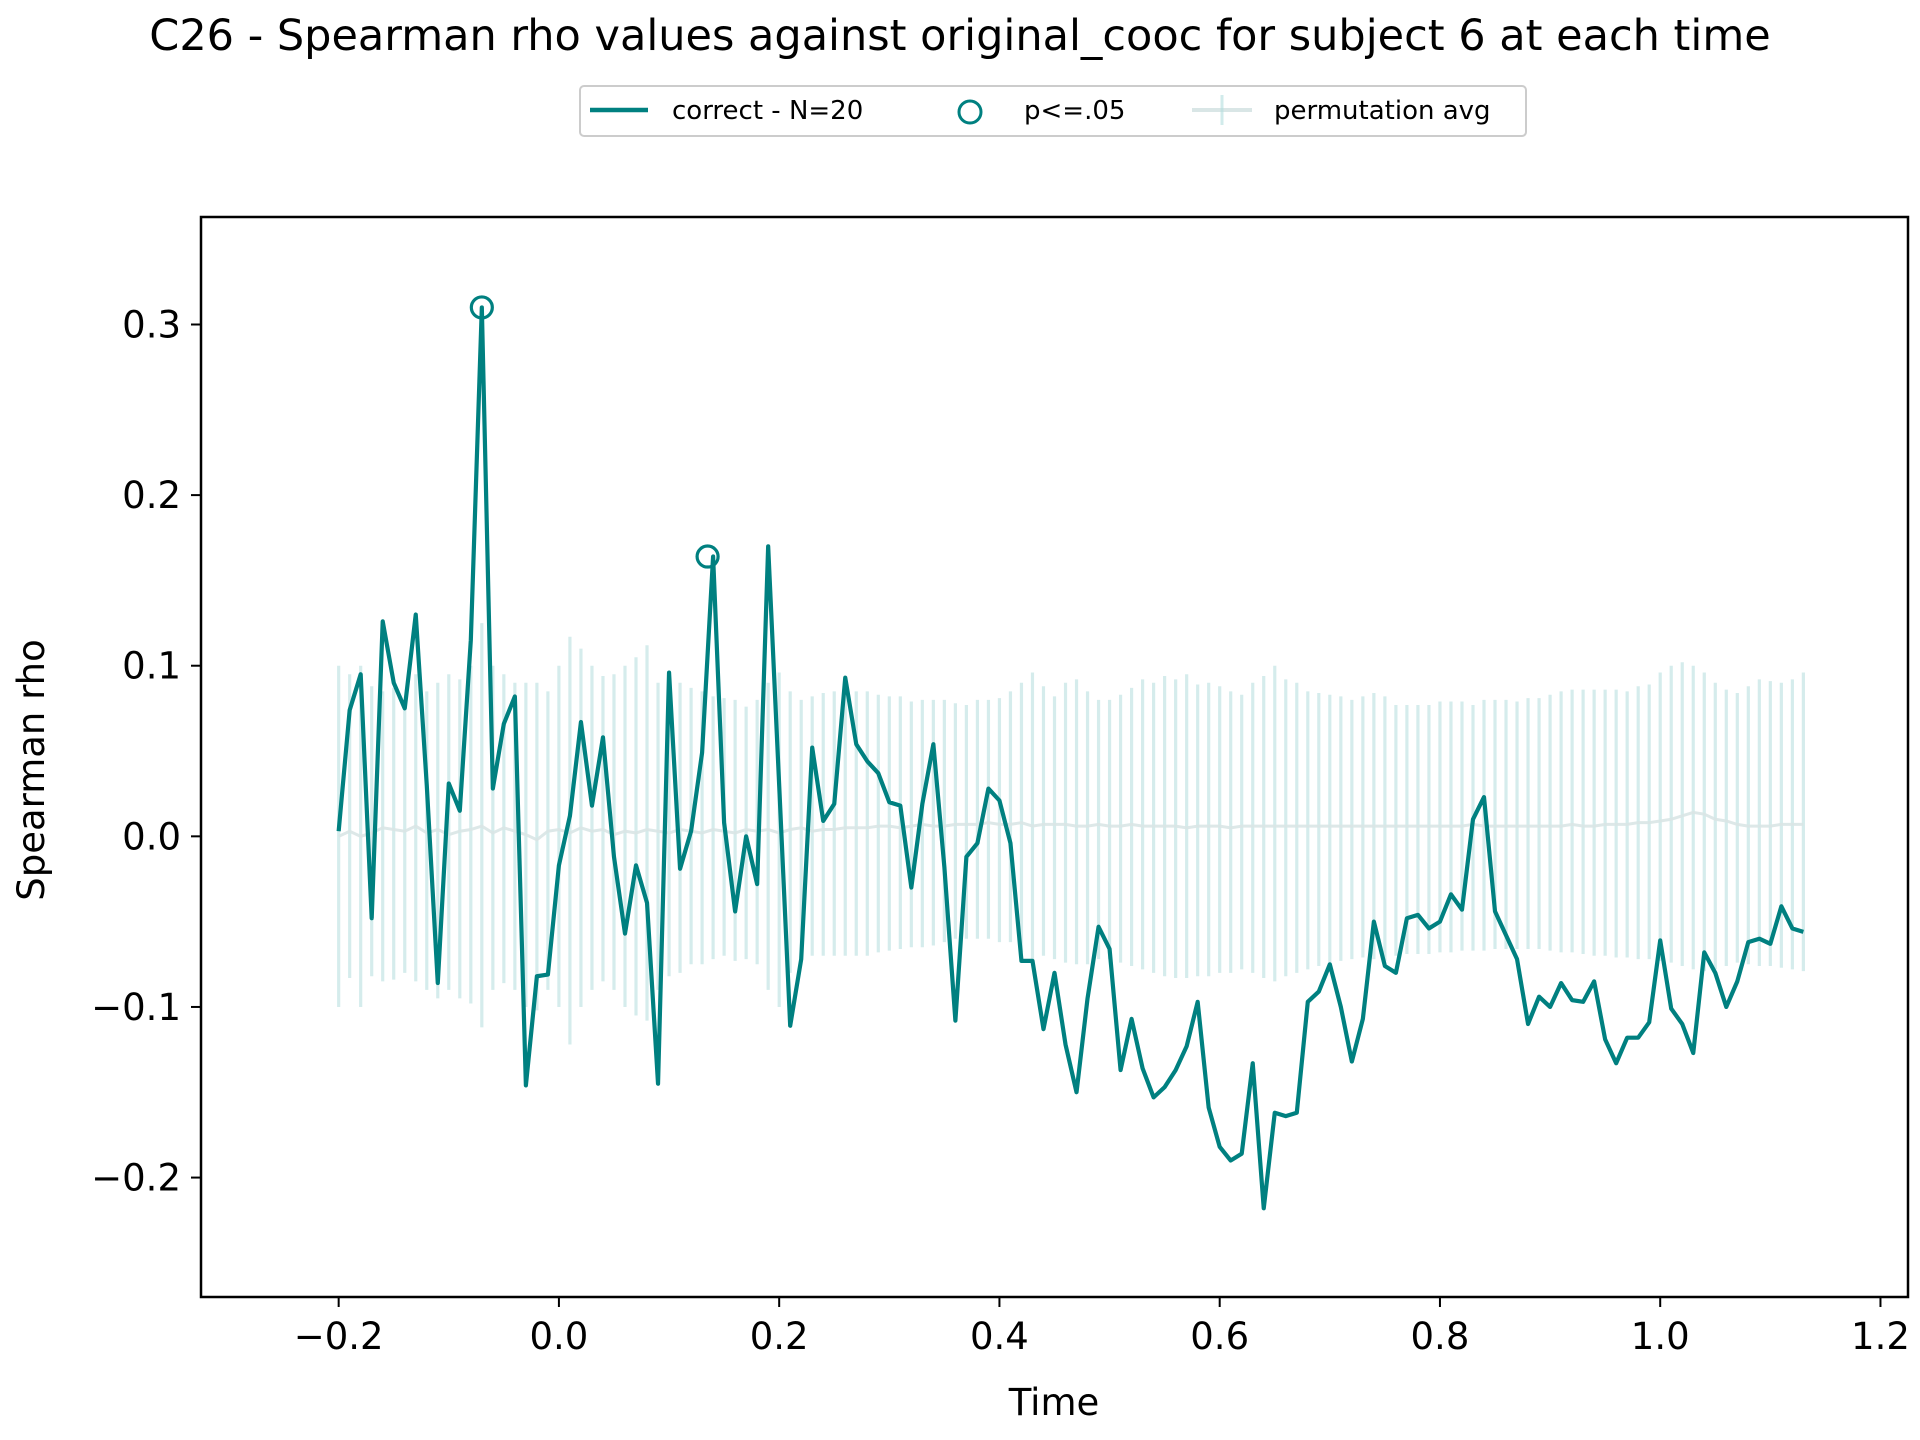  Describe the element at coordinates (767, 111) in the screenshot. I see `legend-entry-correct: correct - N=20` at that location.